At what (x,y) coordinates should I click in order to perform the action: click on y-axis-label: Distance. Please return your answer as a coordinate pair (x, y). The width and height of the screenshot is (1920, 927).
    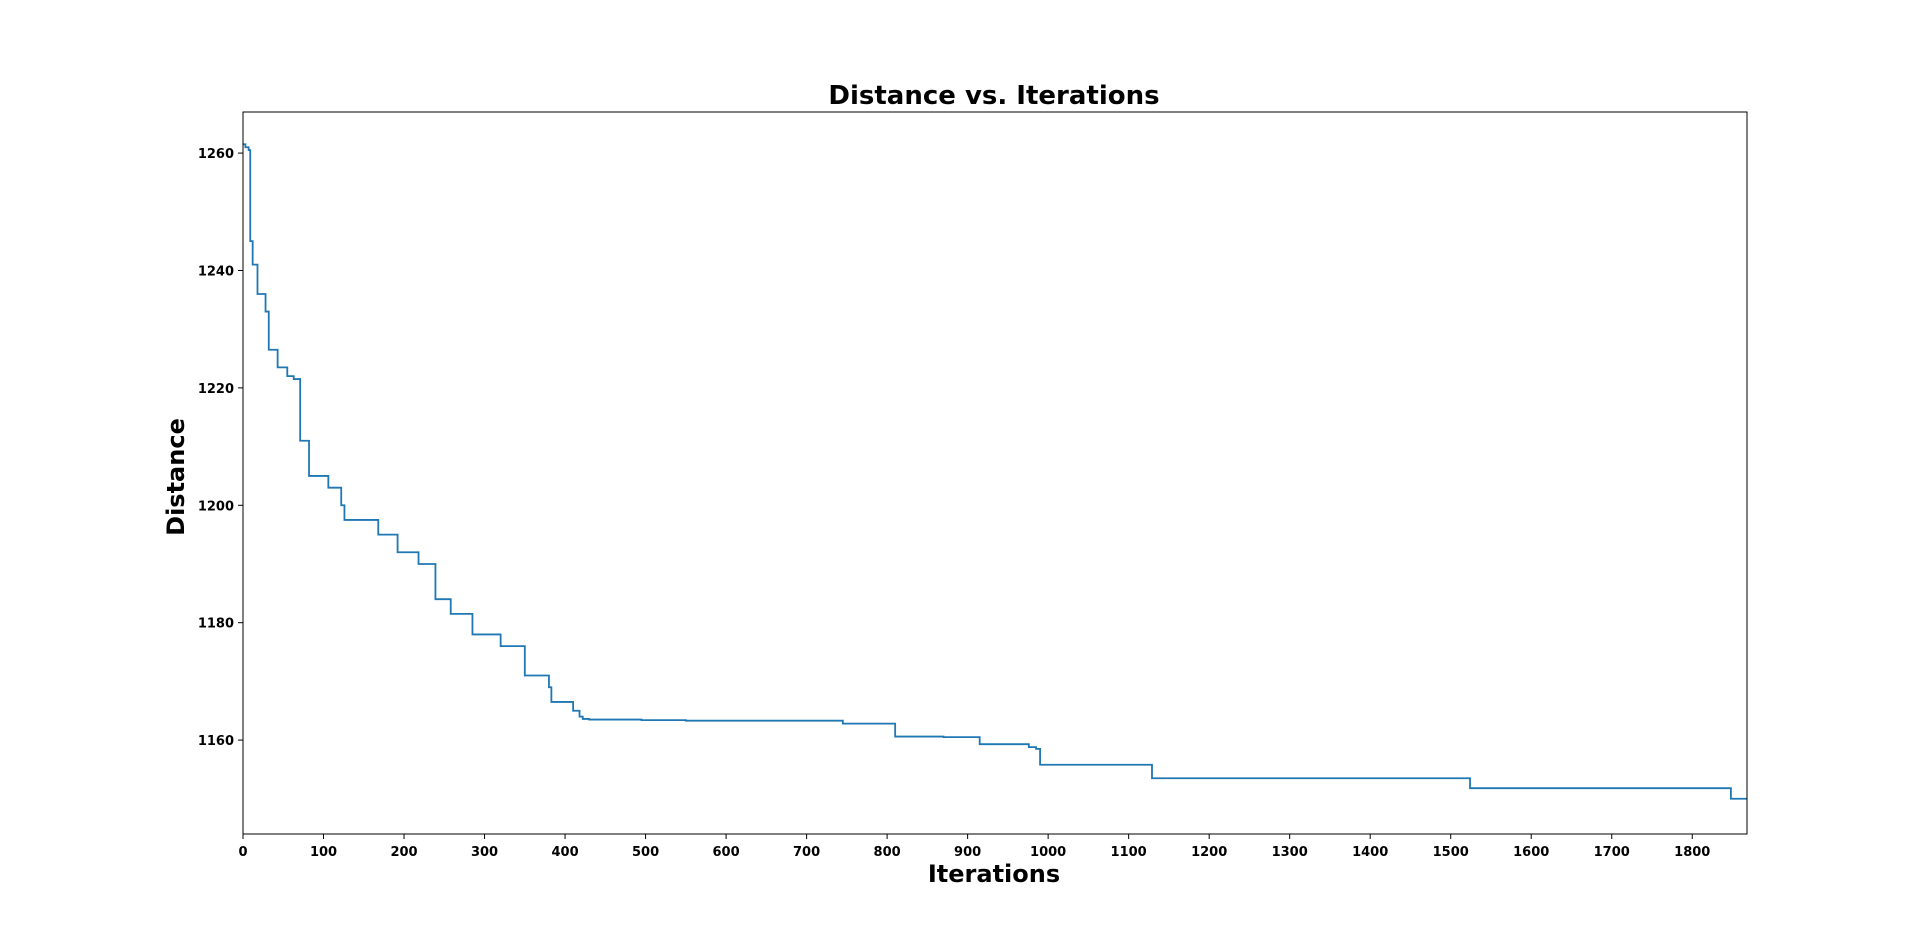
    Looking at the image, I should click on (176, 477).